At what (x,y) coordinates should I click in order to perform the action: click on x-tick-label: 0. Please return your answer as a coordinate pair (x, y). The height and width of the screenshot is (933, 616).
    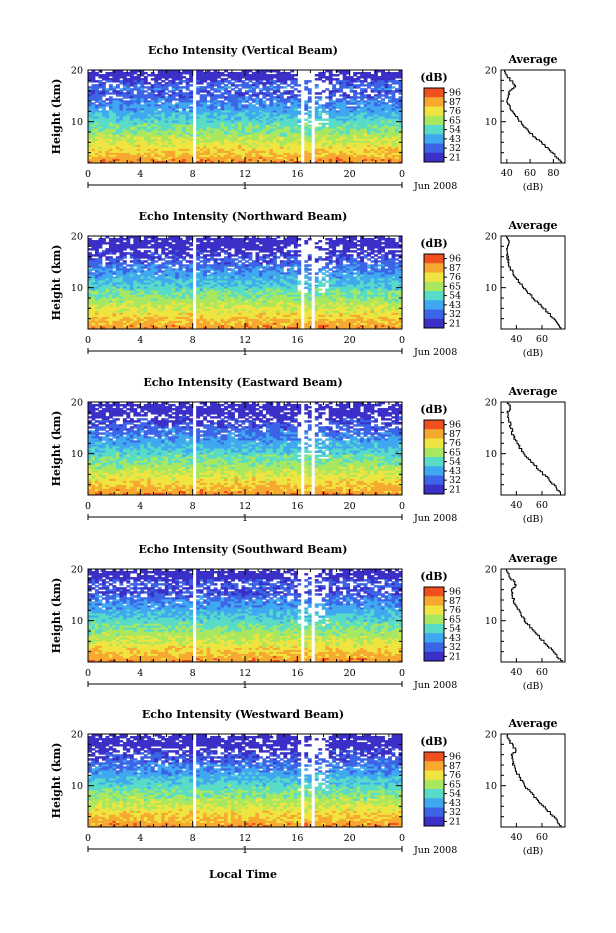
    Looking at the image, I should click on (88, 174).